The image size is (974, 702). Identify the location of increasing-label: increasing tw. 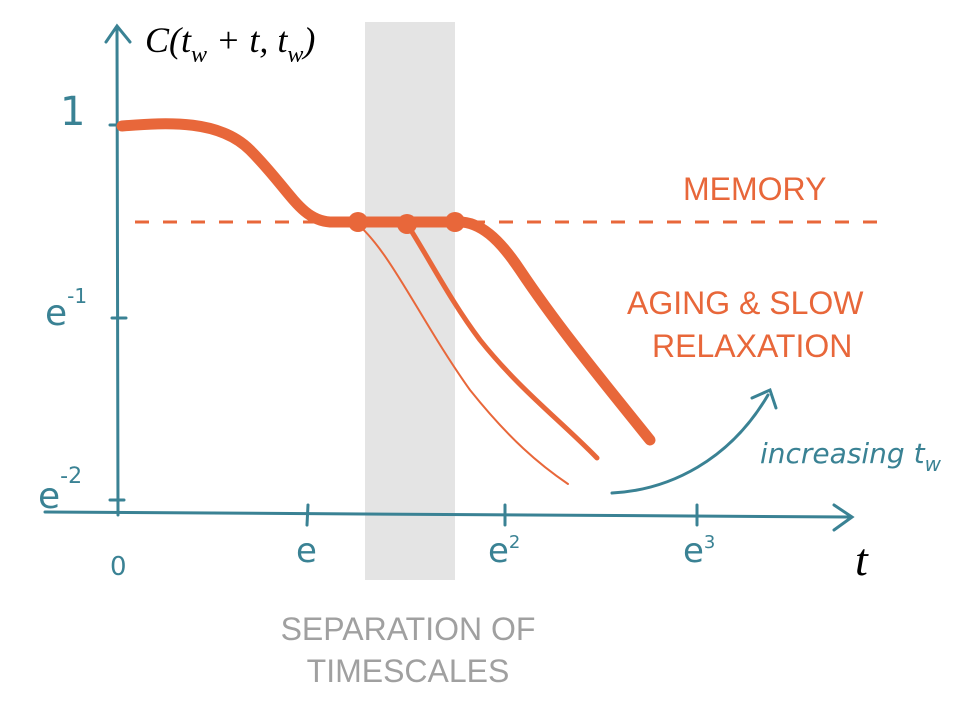
(851, 456).